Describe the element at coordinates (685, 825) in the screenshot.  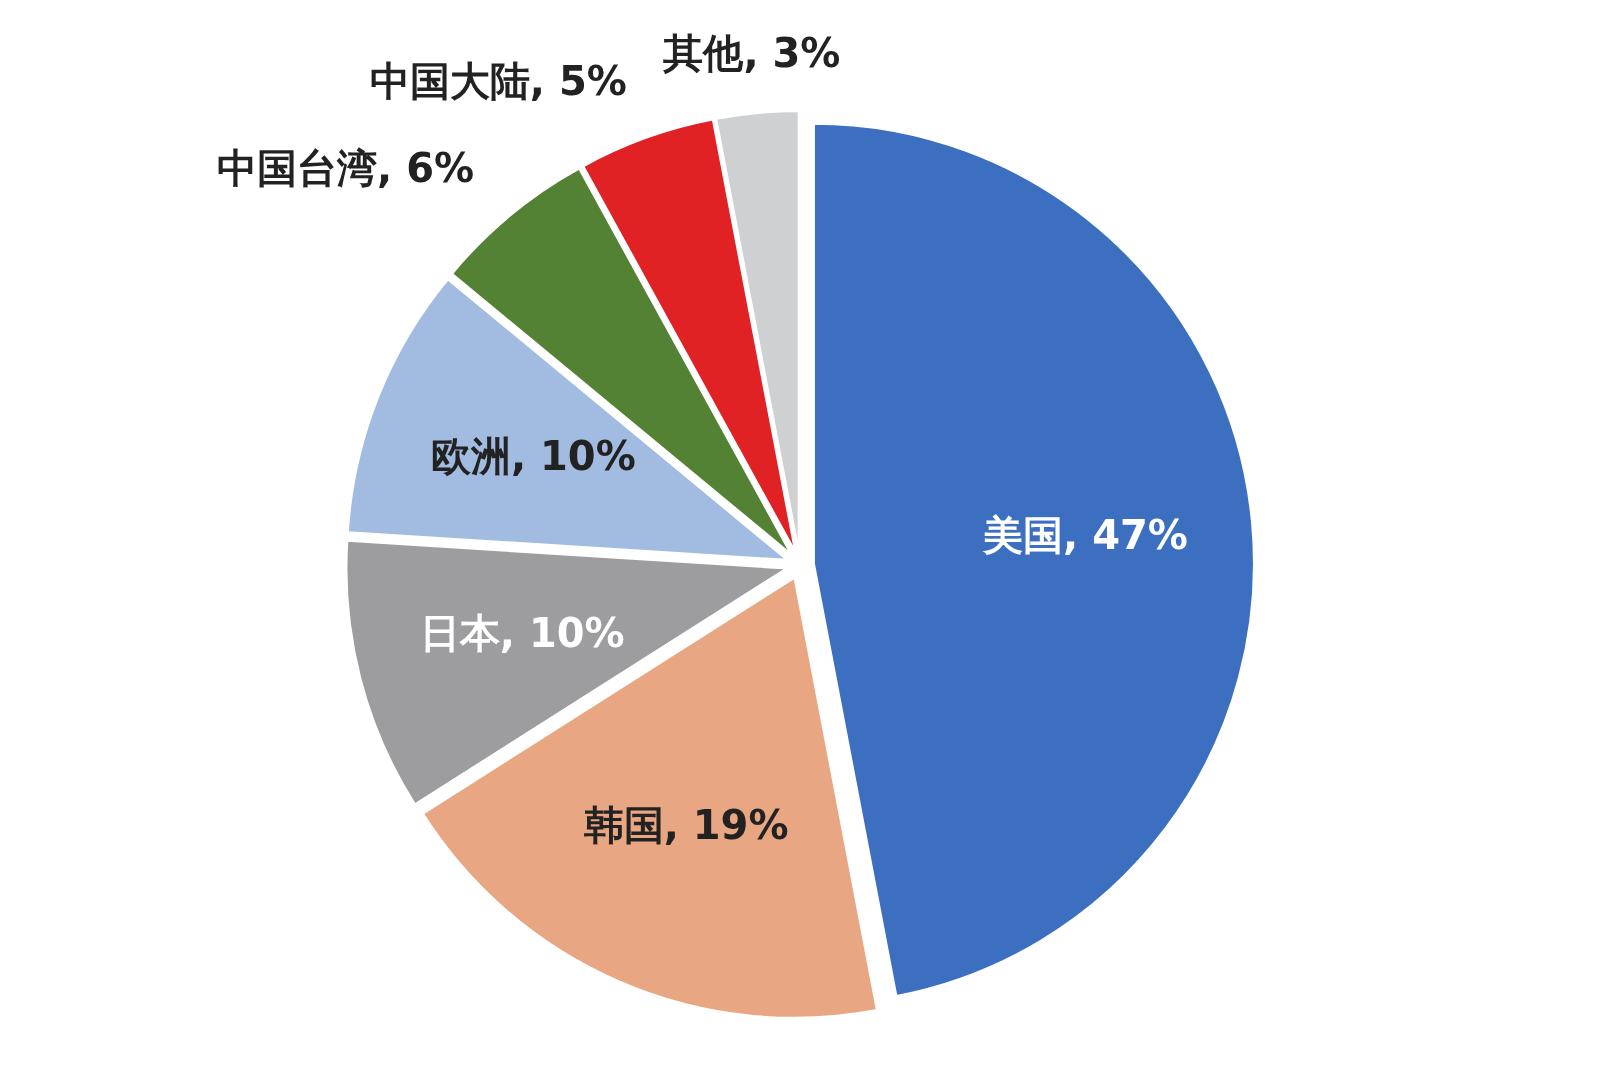
I see `slice-label: 韩国, 19%` at that location.